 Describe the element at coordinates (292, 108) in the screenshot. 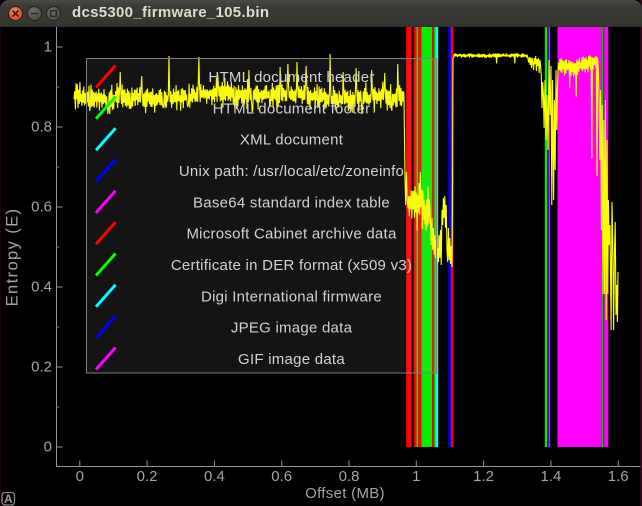

I see `svg-text: HTML document footer` at that location.